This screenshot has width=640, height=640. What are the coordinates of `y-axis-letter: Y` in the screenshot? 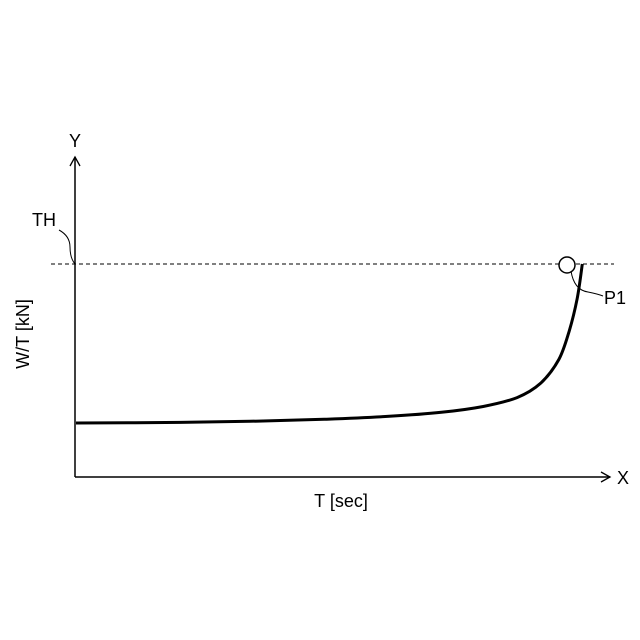 It's located at (75, 141).